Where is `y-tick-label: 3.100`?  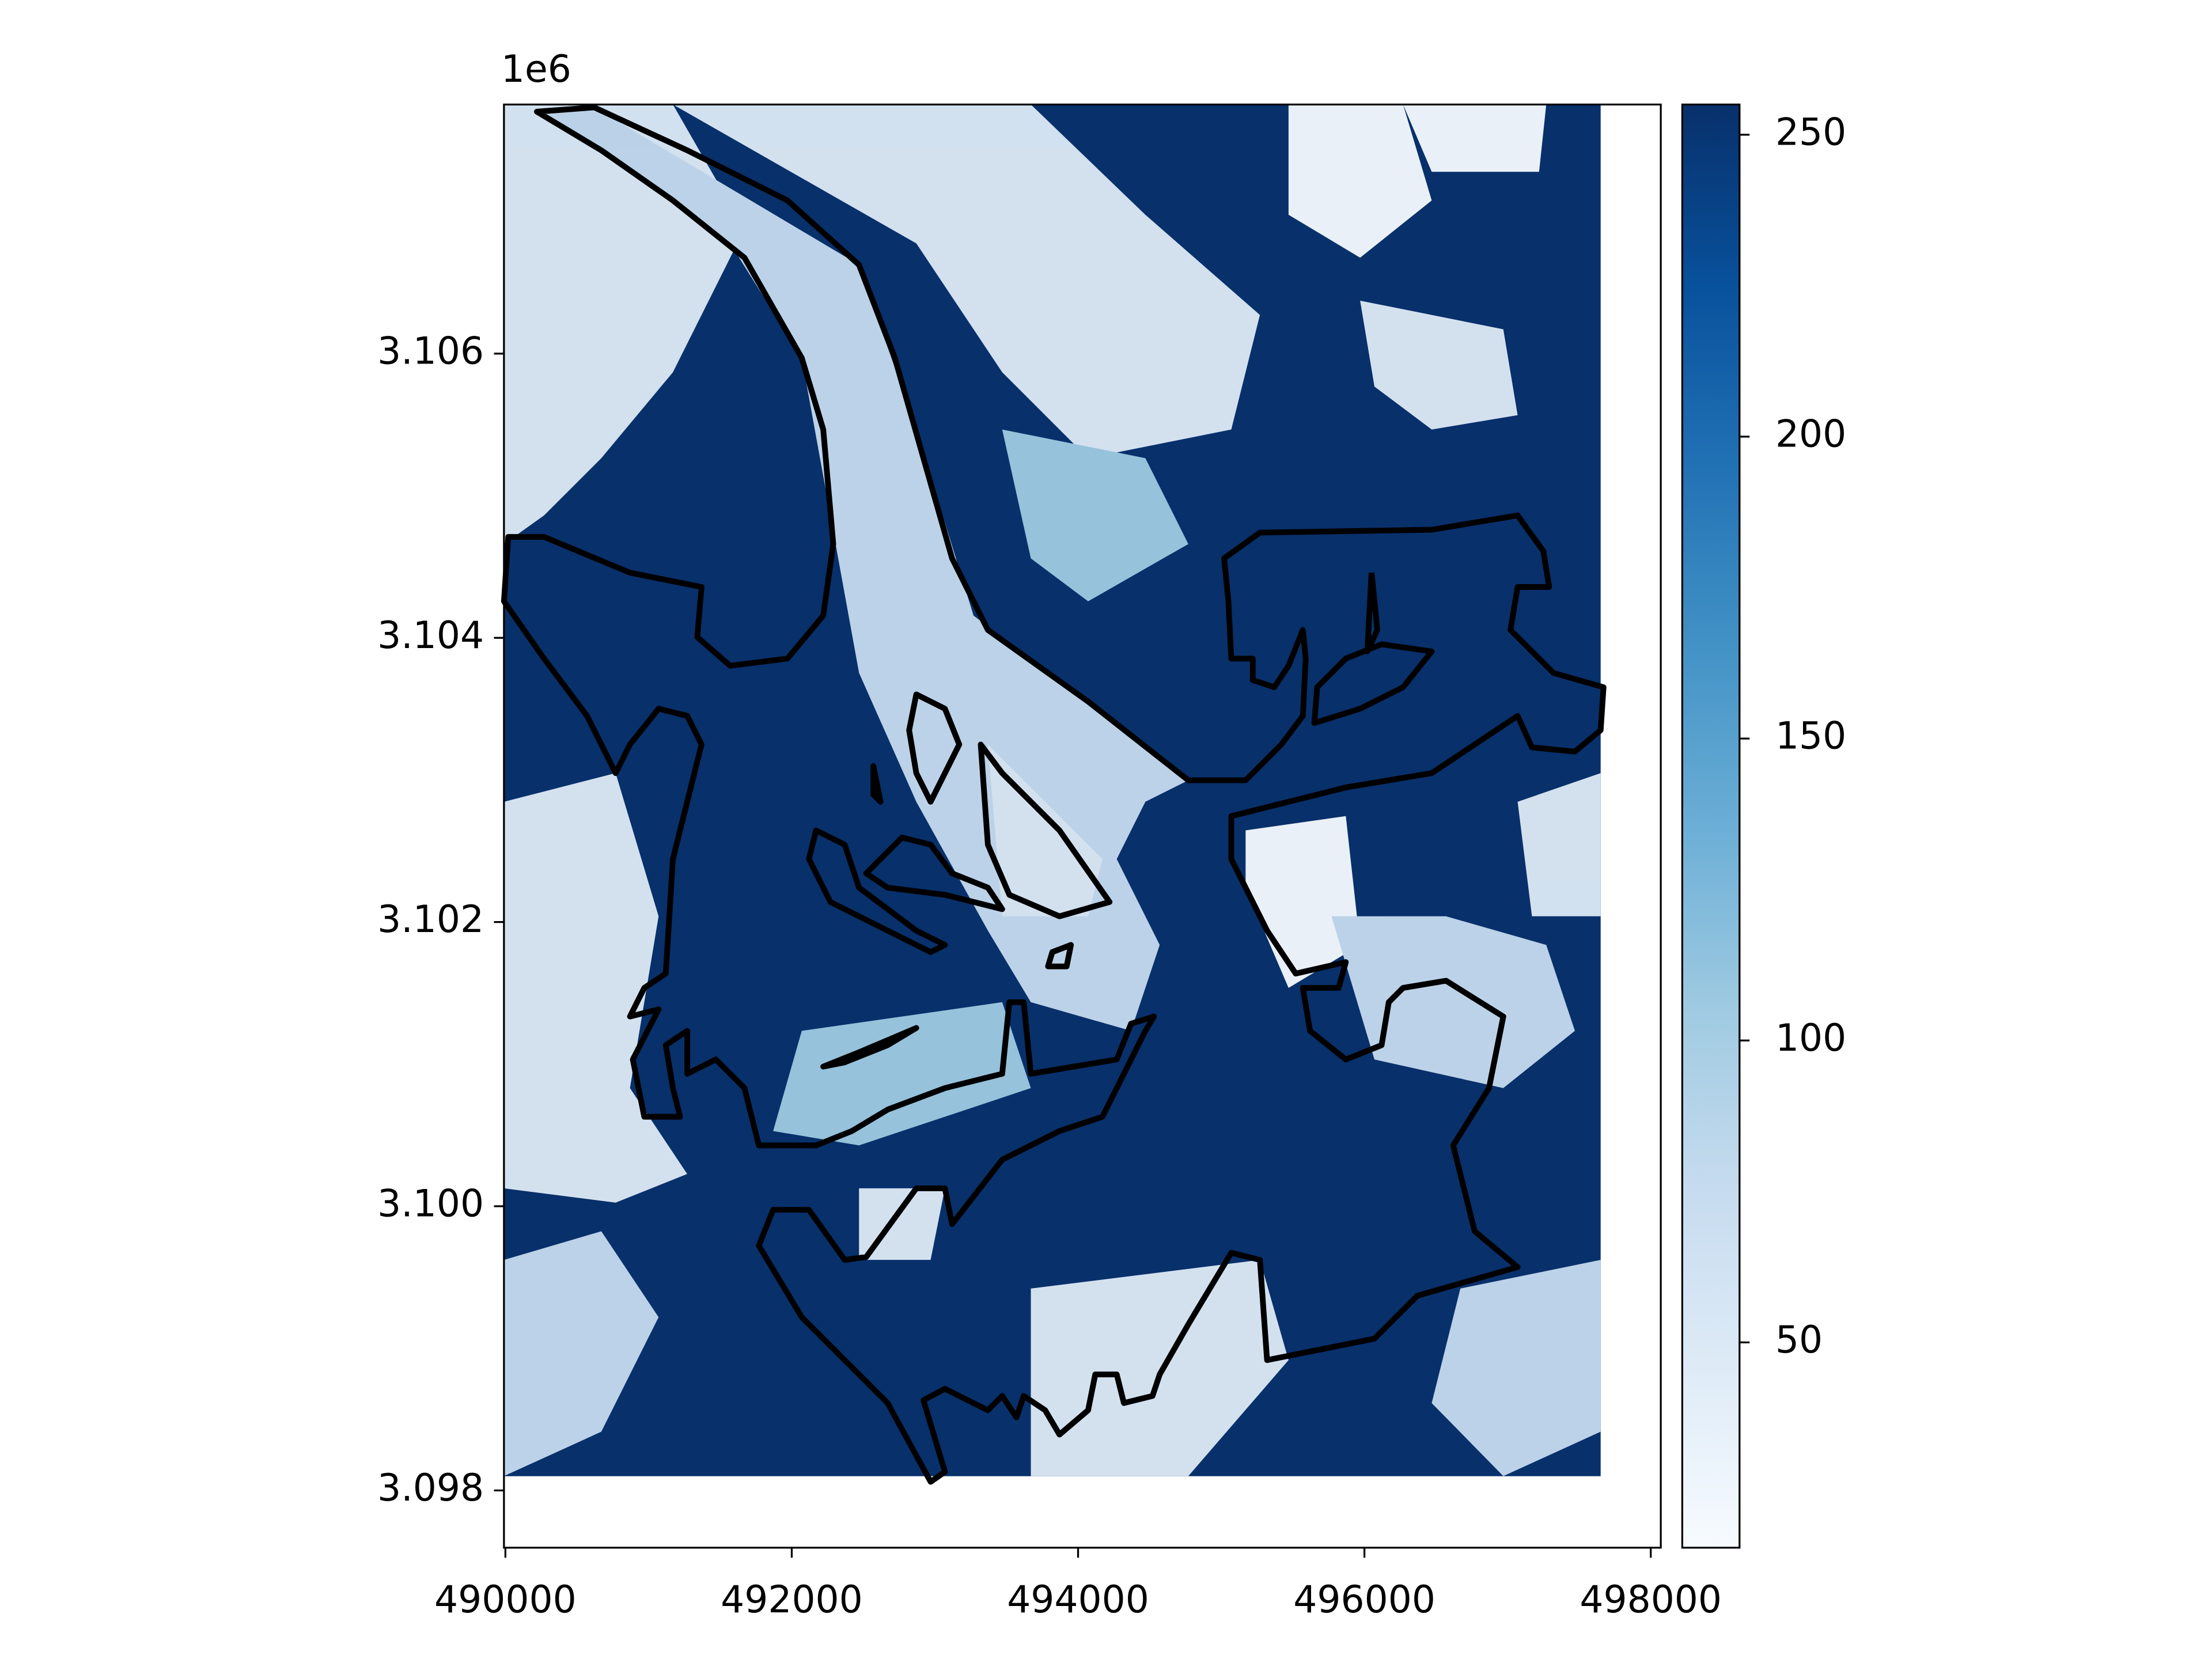 y-tick-label: 3.100 is located at coordinates (430, 1204).